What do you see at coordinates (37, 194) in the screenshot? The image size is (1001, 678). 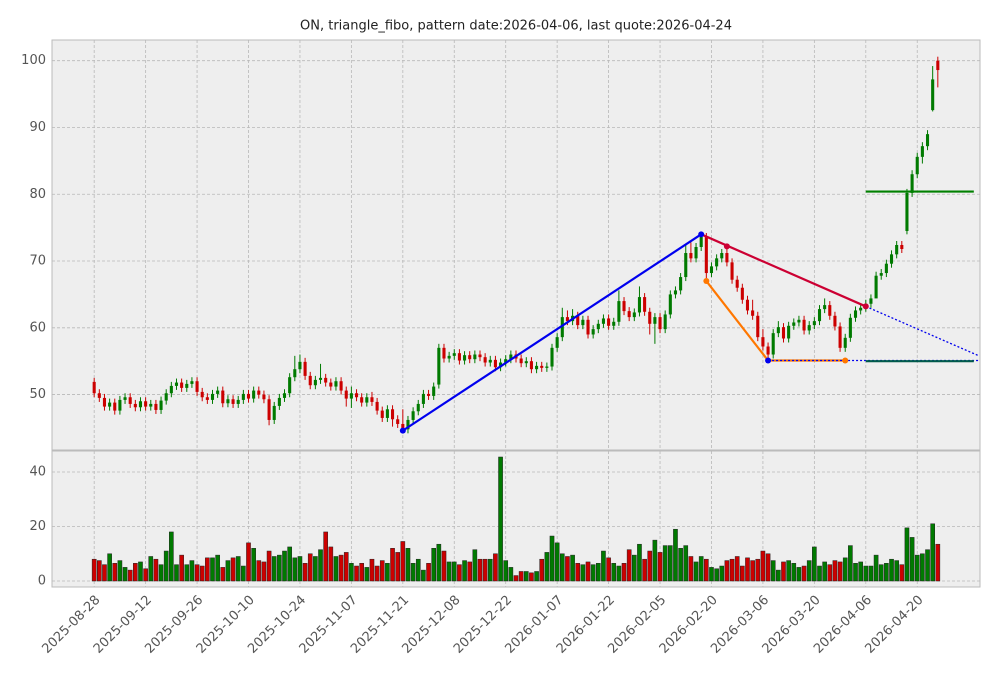 I see `y-tick-label: 80` at bounding box center [37, 194].